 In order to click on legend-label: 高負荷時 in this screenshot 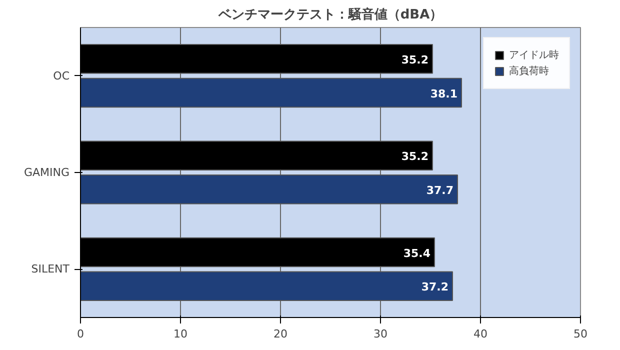, I will do `click(529, 71)`.